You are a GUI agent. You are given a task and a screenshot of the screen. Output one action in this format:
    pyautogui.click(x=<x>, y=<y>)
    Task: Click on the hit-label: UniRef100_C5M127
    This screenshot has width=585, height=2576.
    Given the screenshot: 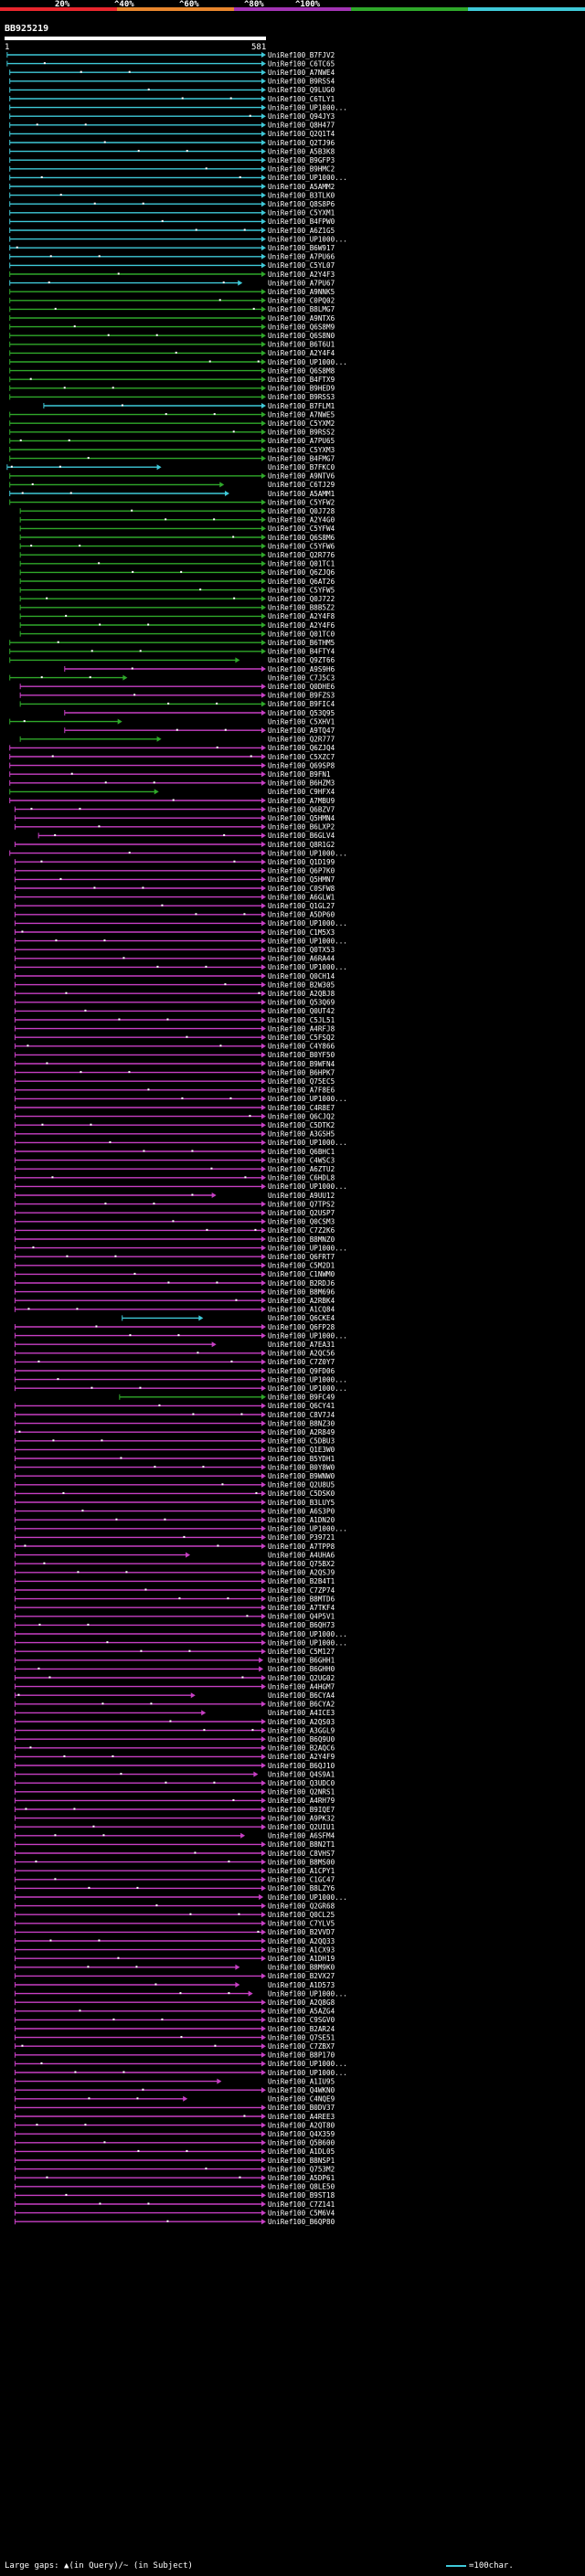 What is the action you would take?
    pyautogui.click(x=301, y=1652)
    